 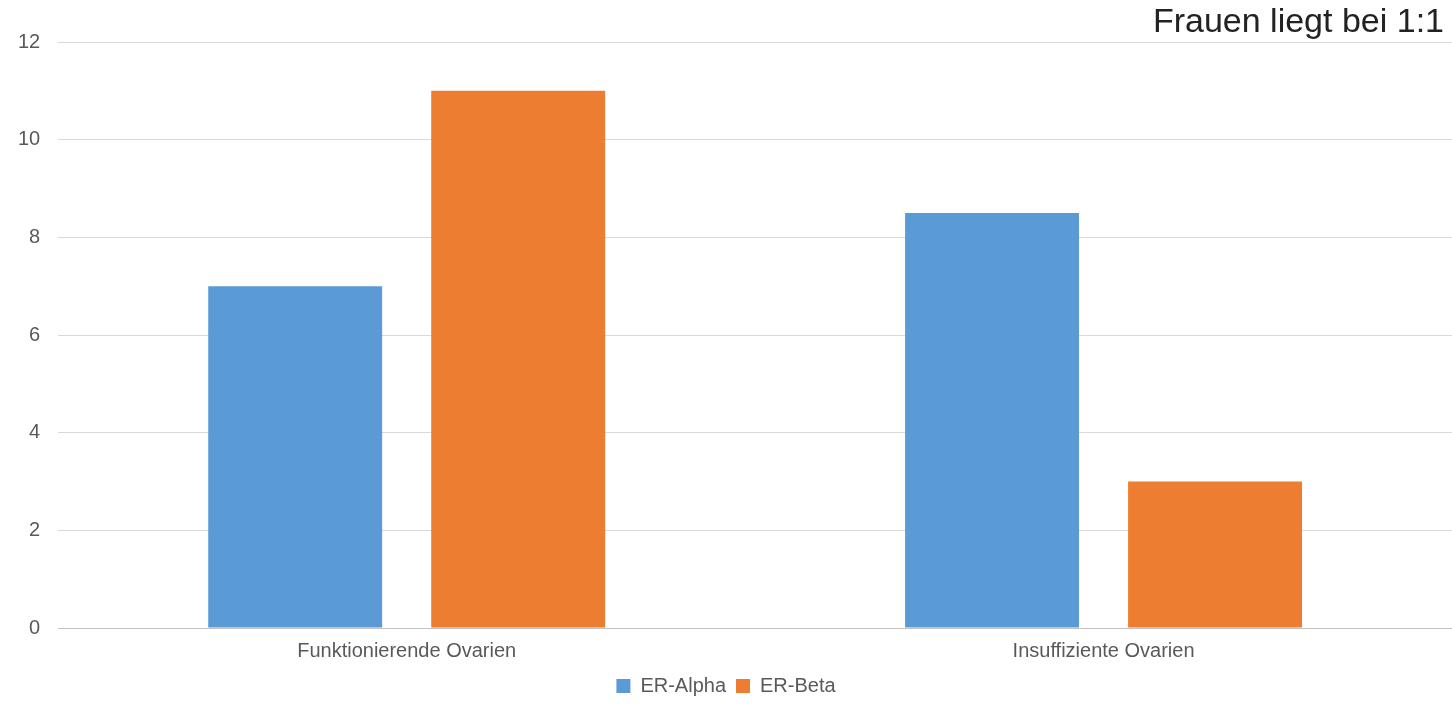 What do you see at coordinates (35, 235) in the screenshot?
I see `y-tick-label: 8` at bounding box center [35, 235].